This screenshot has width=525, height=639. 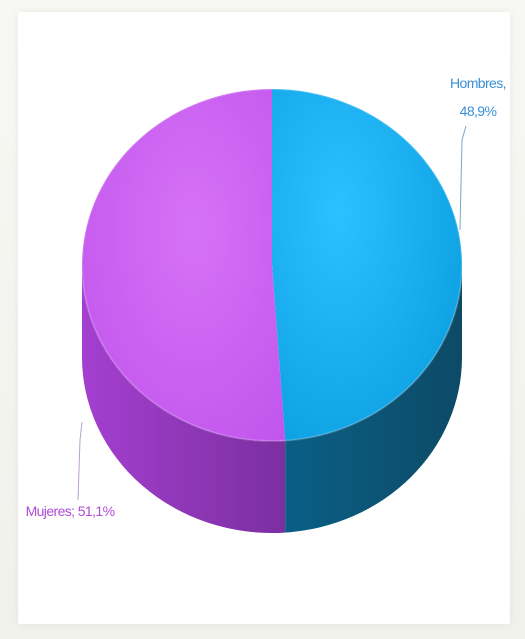 I want to click on data-label-hombres-value: 48,9%, so click(x=478, y=111).